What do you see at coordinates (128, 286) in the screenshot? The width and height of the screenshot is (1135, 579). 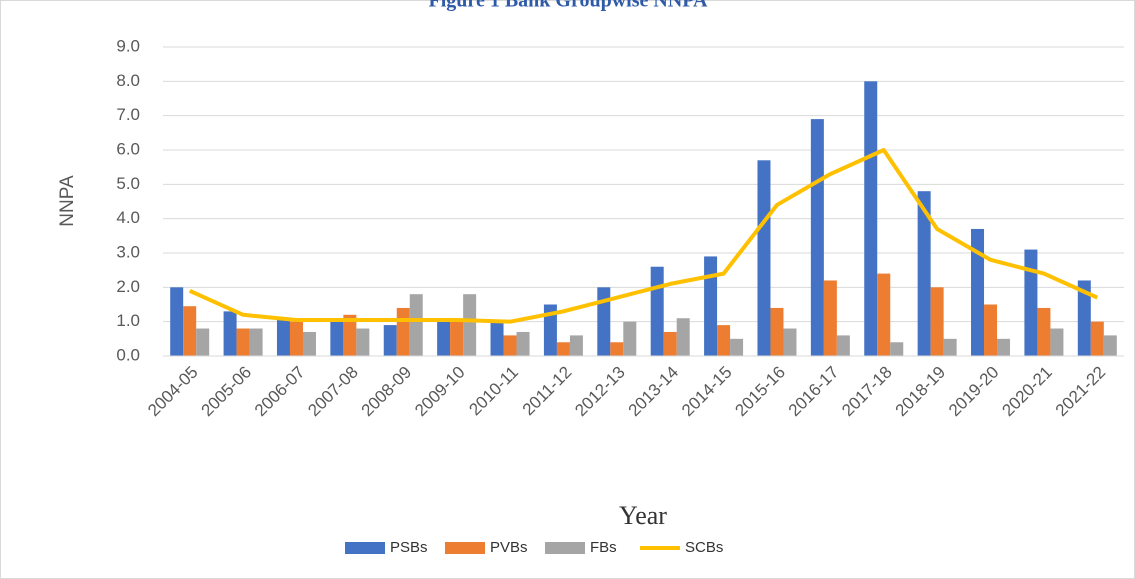 I see `y-tick-label: 2.0` at bounding box center [128, 286].